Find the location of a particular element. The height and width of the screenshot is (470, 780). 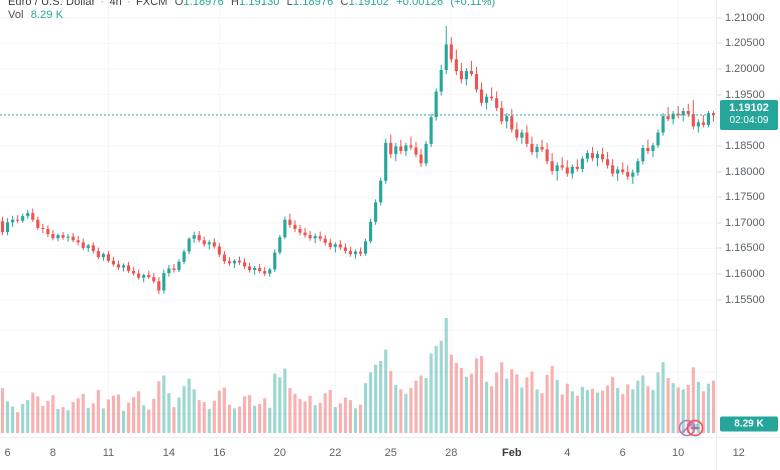

time-tick-label: 16 is located at coordinates (219, 453).